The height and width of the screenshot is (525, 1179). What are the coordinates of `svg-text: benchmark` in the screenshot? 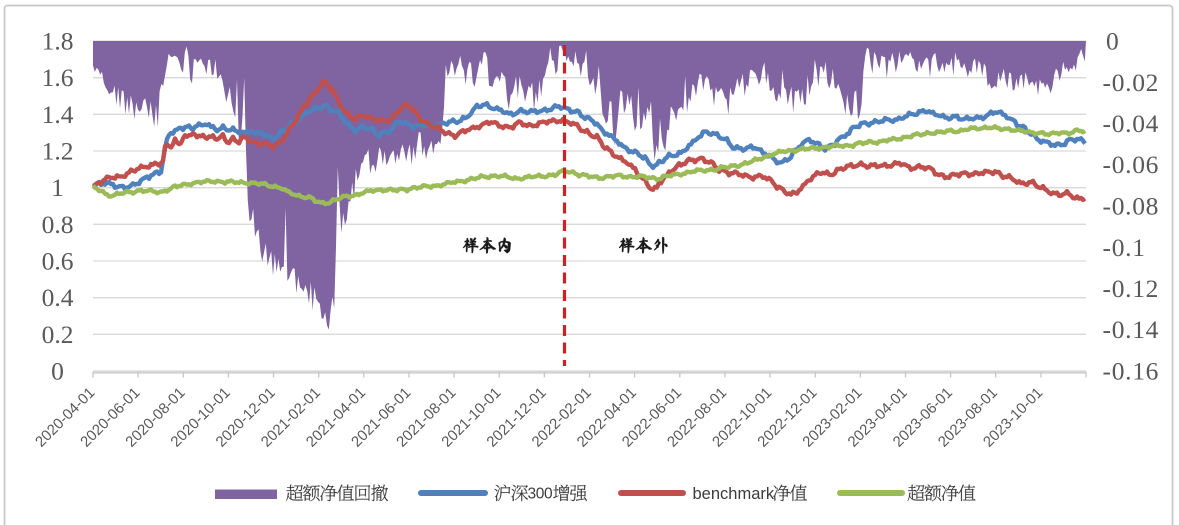 It's located at (734, 494).